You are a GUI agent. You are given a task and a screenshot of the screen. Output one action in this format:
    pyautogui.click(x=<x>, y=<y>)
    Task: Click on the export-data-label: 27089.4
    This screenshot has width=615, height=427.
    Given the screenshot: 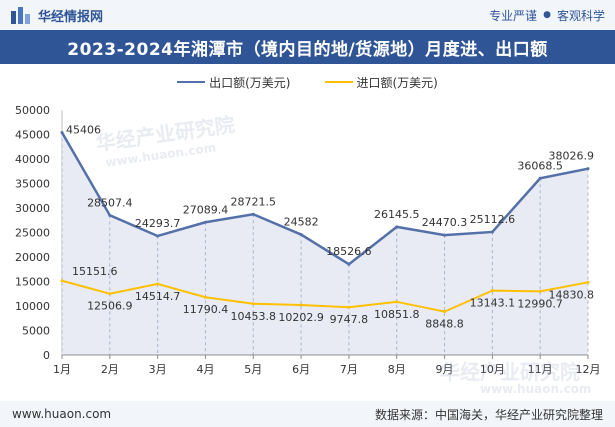 What is the action you would take?
    pyautogui.click(x=206, y=209)
    